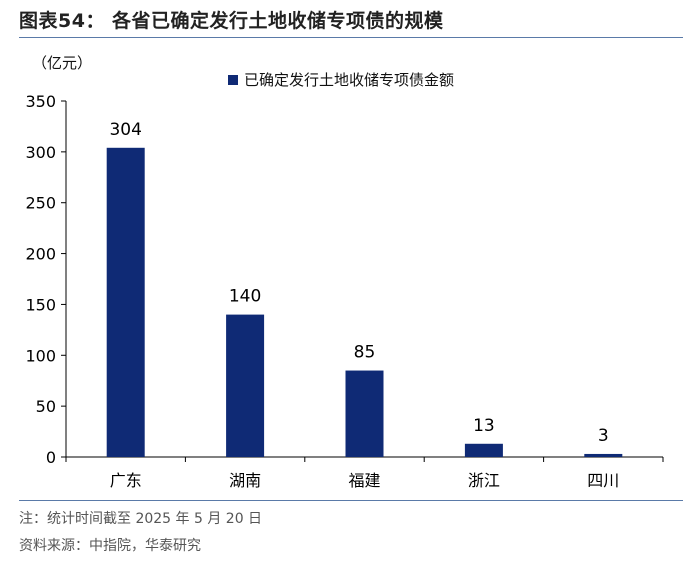 The image size is (700, 562). I want to click on footer-divider, so click(351, 500).